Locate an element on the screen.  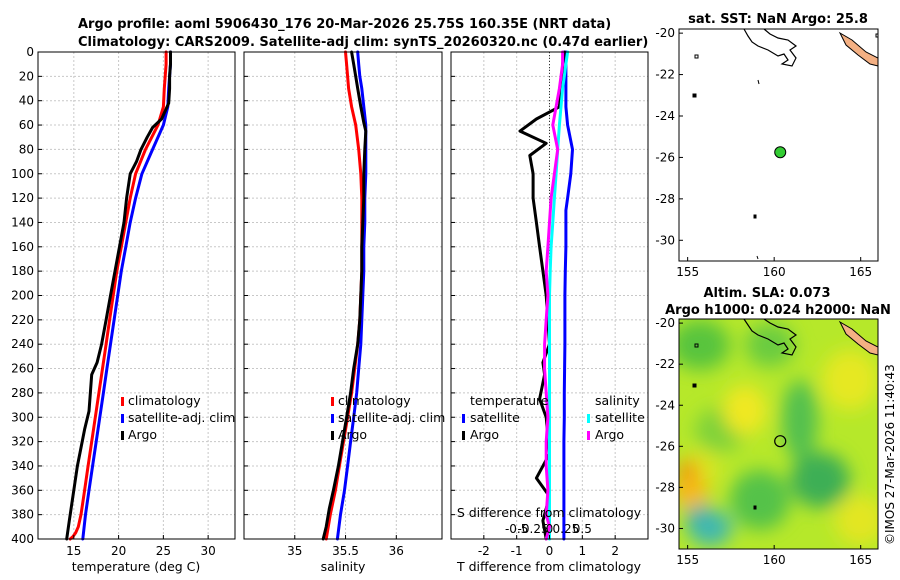
map-y-tick-label: -24 is located at coordinates (665, 116).